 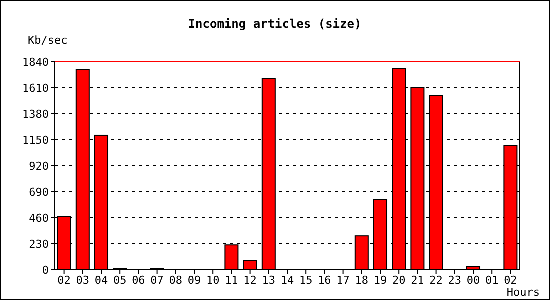 What do you see at coordinates (35, 62) in the screenshot?
I see `y-tick-label: 1840` at bounding box center [35, 62].